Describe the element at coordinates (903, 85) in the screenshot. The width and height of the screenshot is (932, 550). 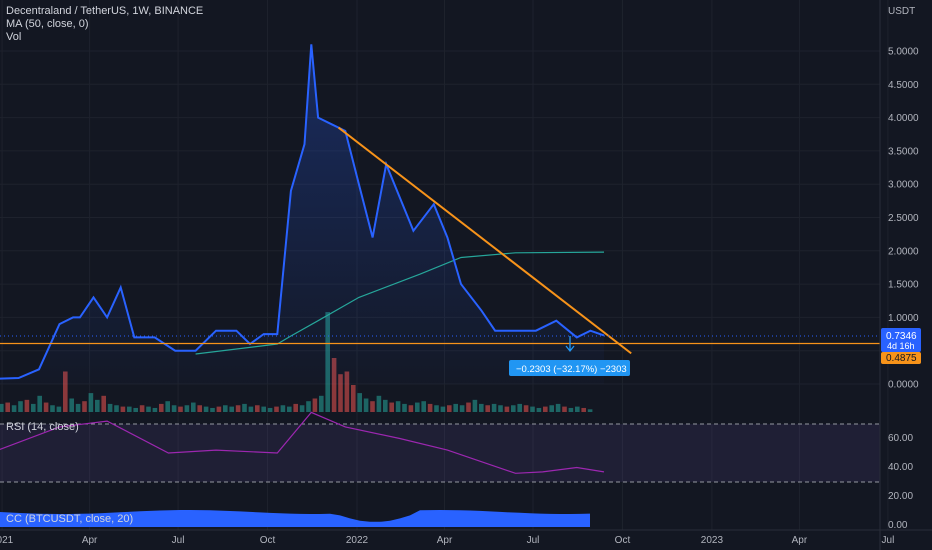
I see `price-tick-label: 4.5000` at that location.